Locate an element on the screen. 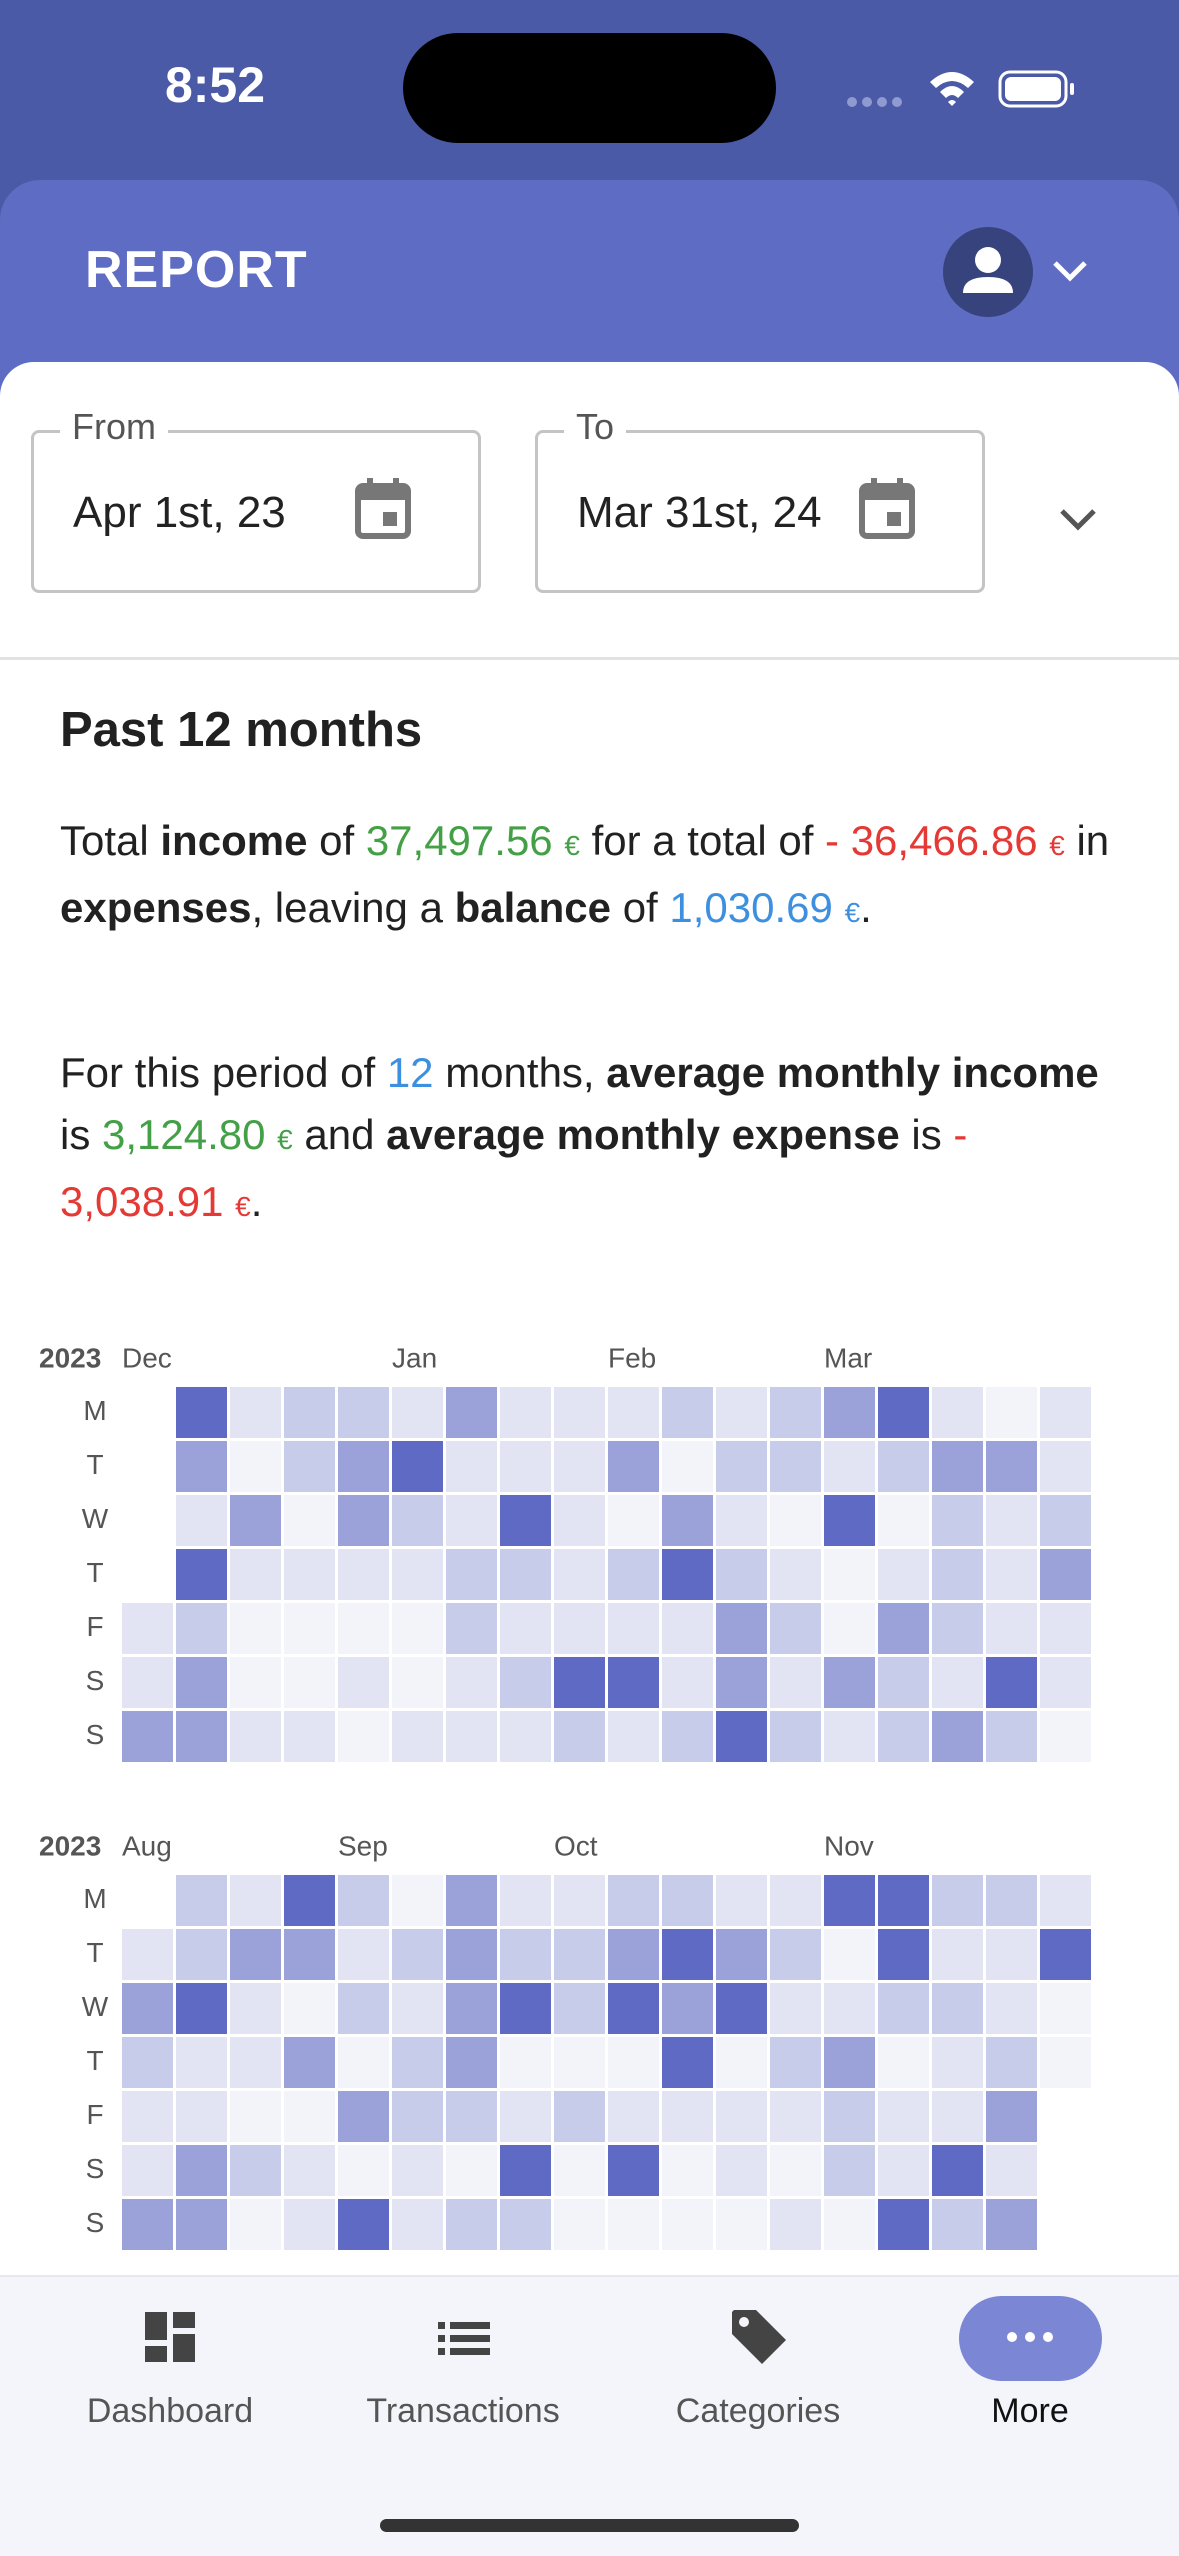  account-button is located at coordinates (988, 272).